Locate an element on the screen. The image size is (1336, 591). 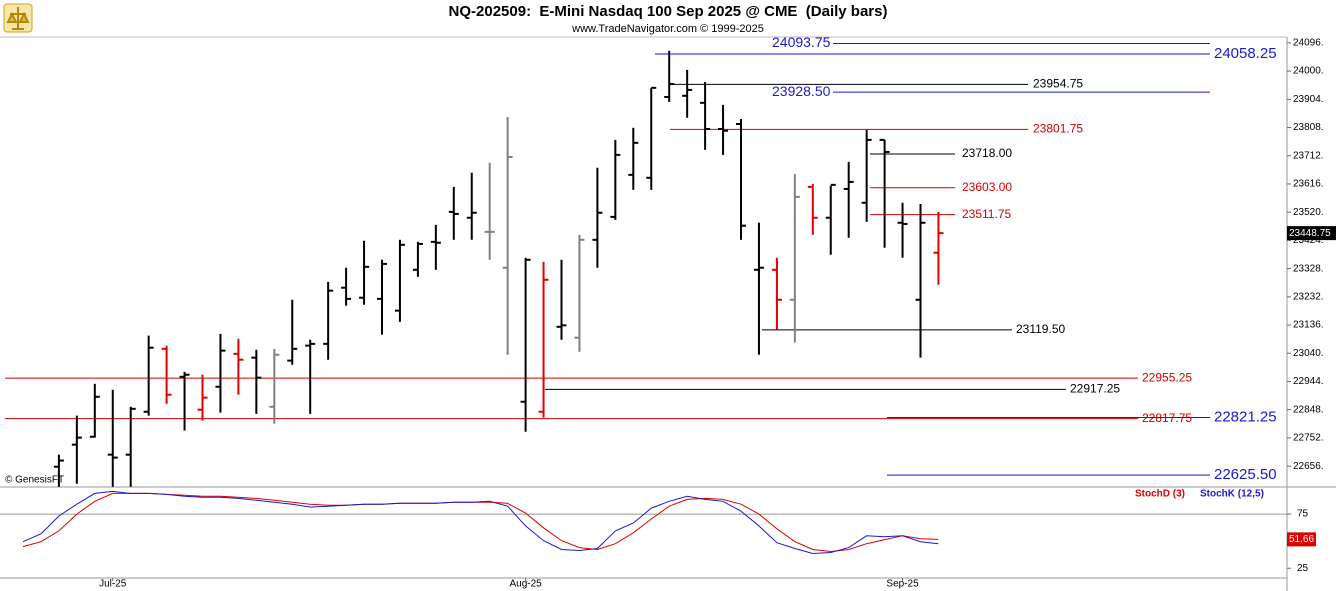
level-label: 24093.75 is located at coordinates (801, 42).